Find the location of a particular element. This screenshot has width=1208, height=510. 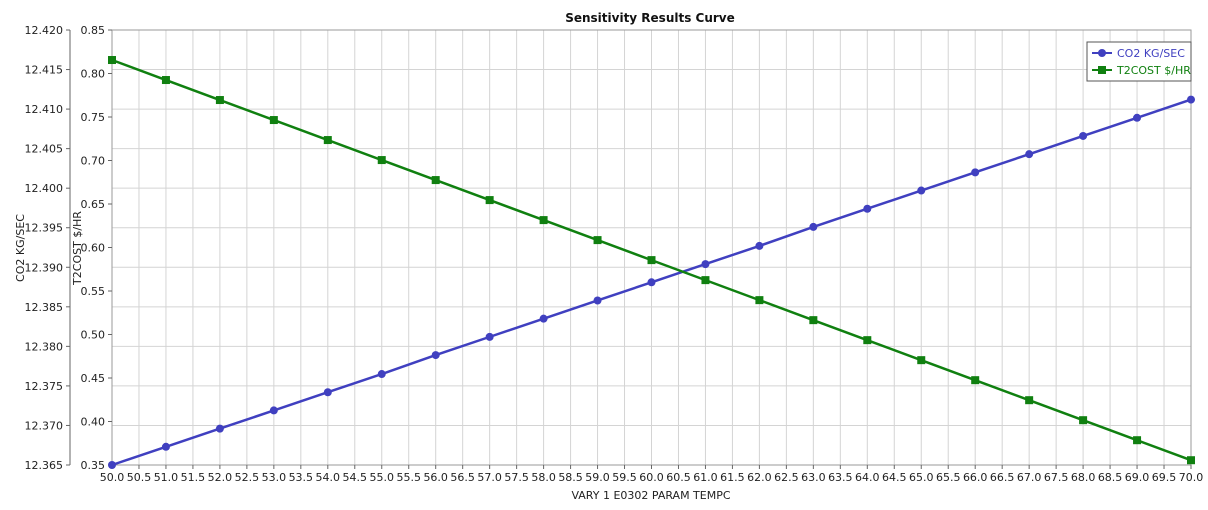

x-tick-label: 51.0 is located at coordinates (166, 477).